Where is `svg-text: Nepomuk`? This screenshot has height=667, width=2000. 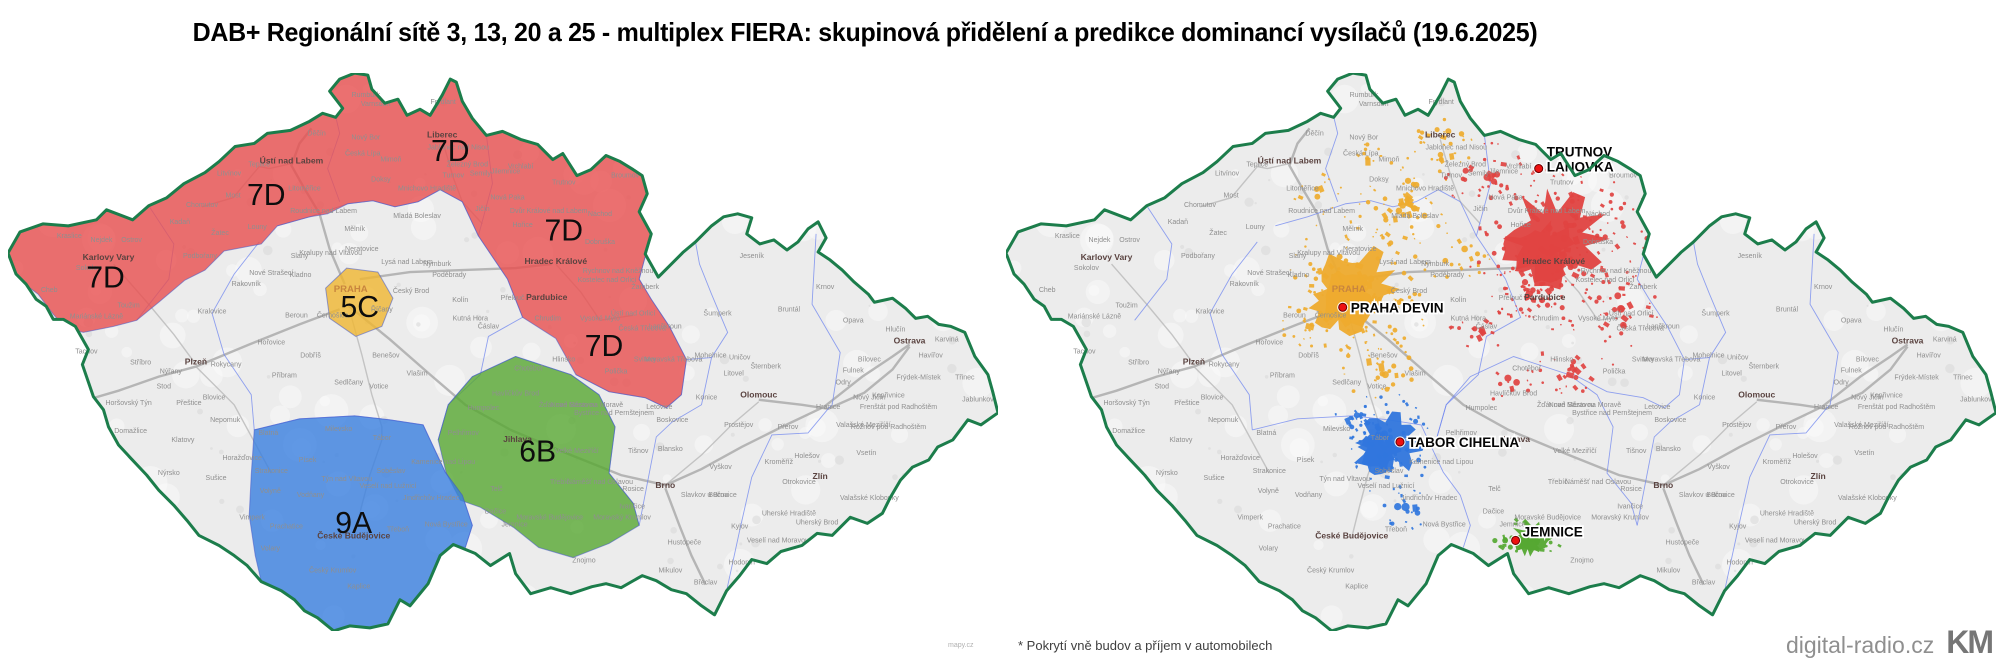
svg-text: Nepomuk is located at coordinates (1223, 420).